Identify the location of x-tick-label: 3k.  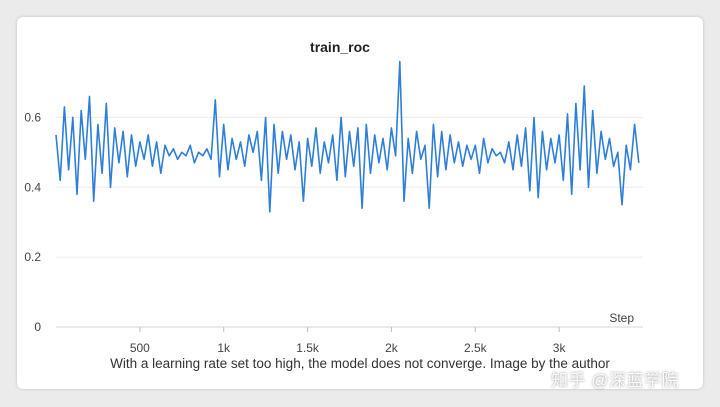
(560, 348).